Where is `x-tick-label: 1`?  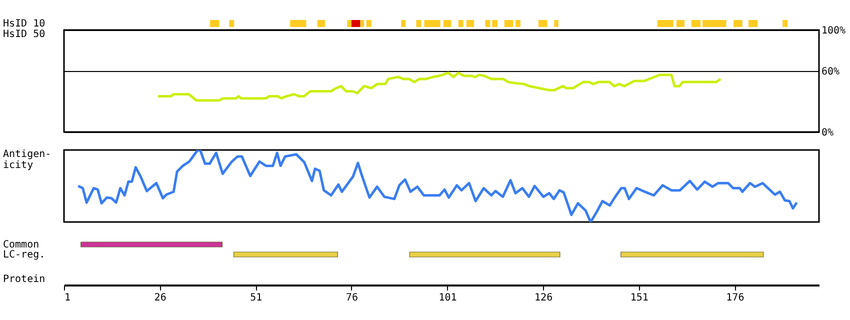 x-tick-label: 1 is located at coordinates (67, 298).